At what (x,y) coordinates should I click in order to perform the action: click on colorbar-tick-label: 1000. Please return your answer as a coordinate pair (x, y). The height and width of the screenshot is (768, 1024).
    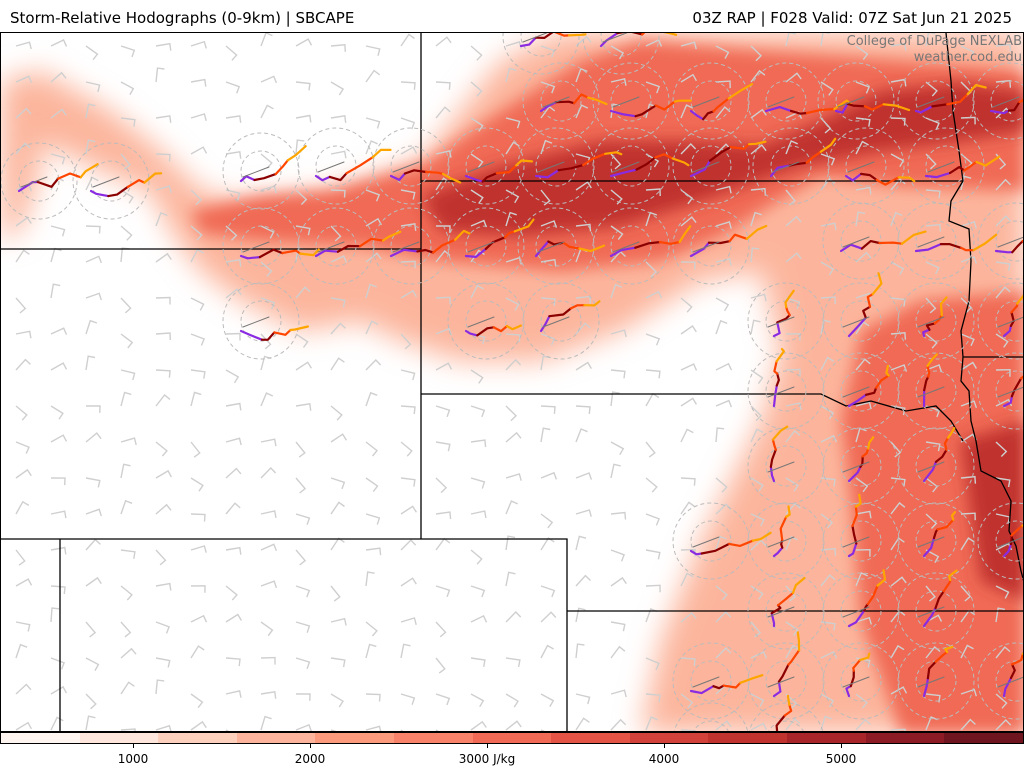
    Looking at the image, I should click on (133, 759).